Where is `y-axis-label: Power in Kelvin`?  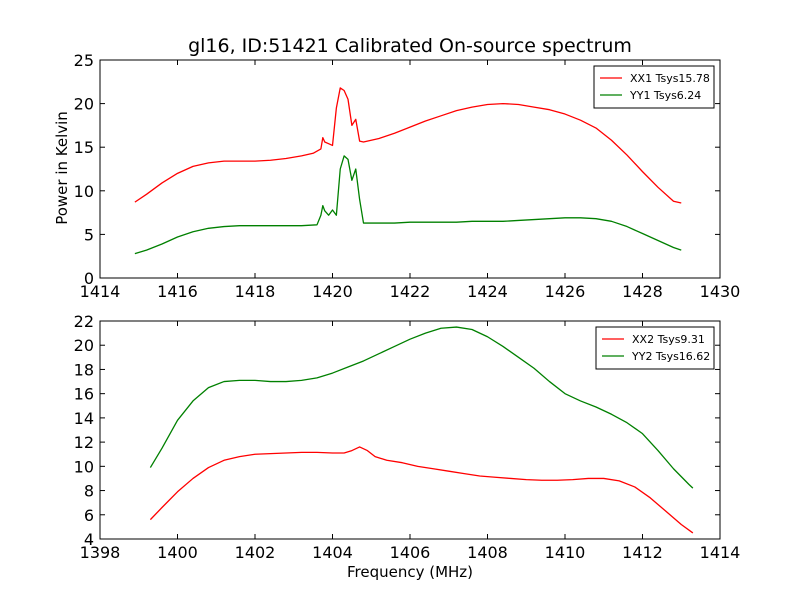
y-axis-label: Power in Kelvin is located at coordinates (62, 168).